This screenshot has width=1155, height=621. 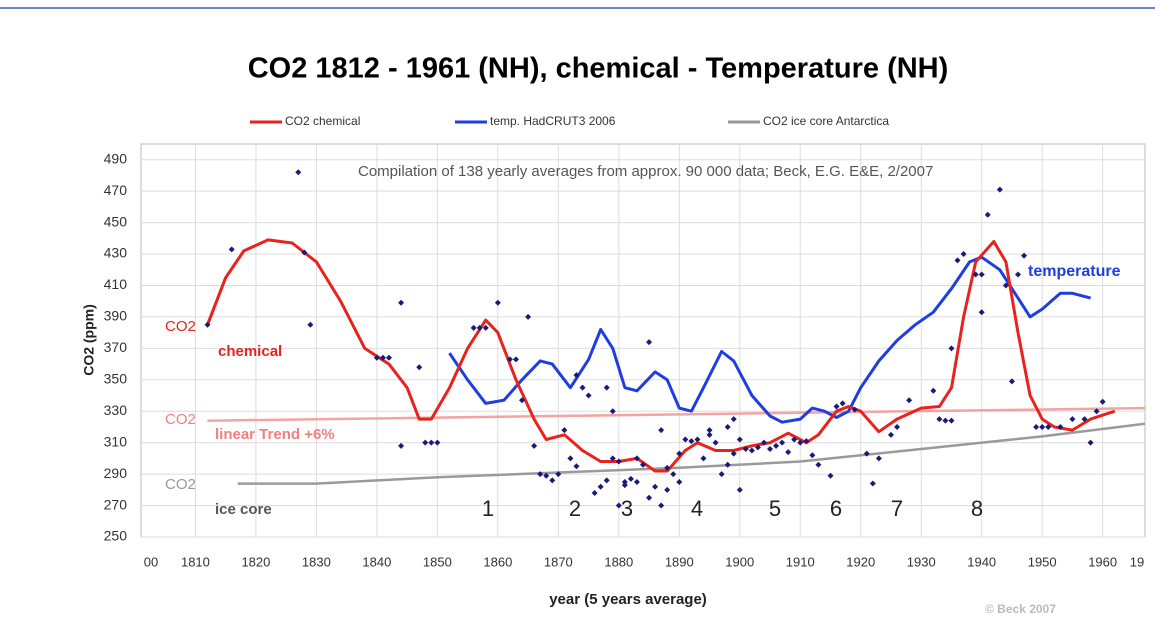 What do you see at coordinates (116, 410) in the screenshot?
I see `y-tick-label: 330` at bounding box center [116, 410].